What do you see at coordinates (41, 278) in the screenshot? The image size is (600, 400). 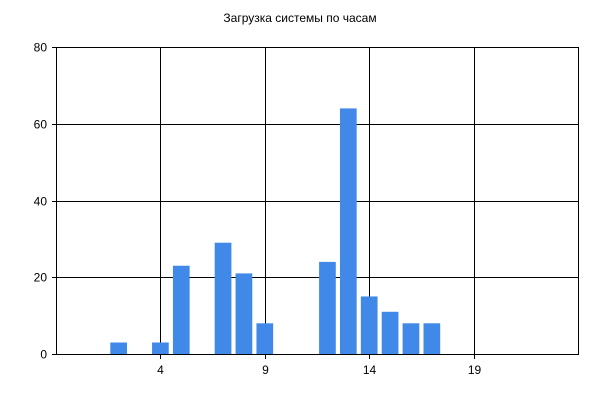 I see `y-tick-label: 20` at bounding box center [41, 278].